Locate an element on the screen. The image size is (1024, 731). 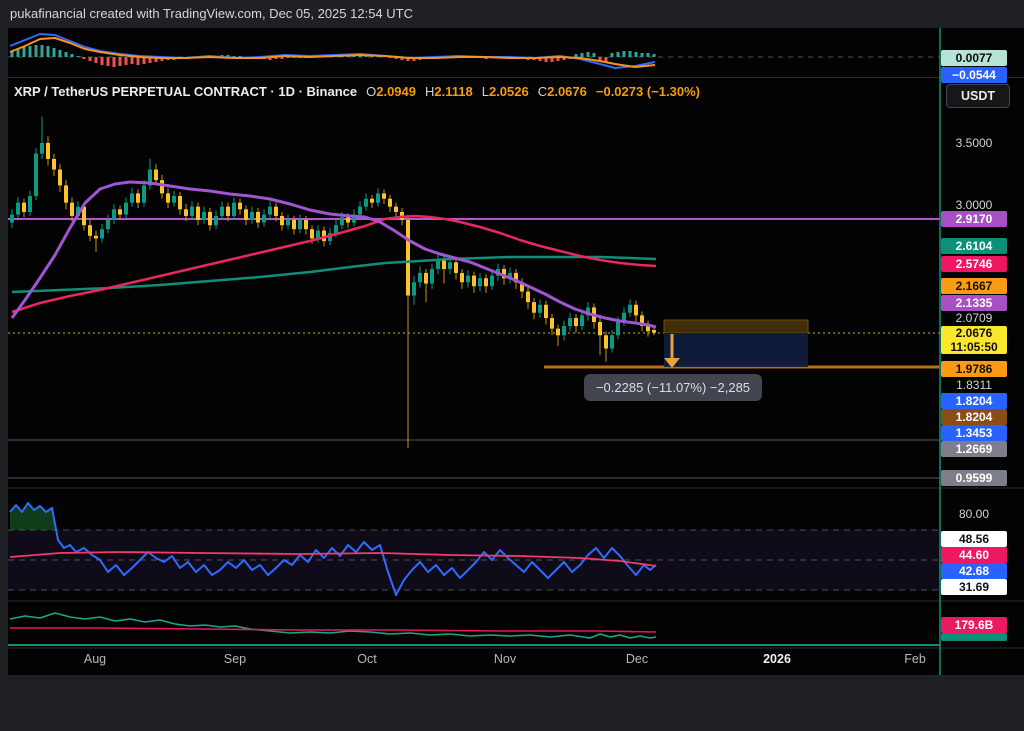
price-axis-tick: 80.00 is located at coordinates (974, 514).